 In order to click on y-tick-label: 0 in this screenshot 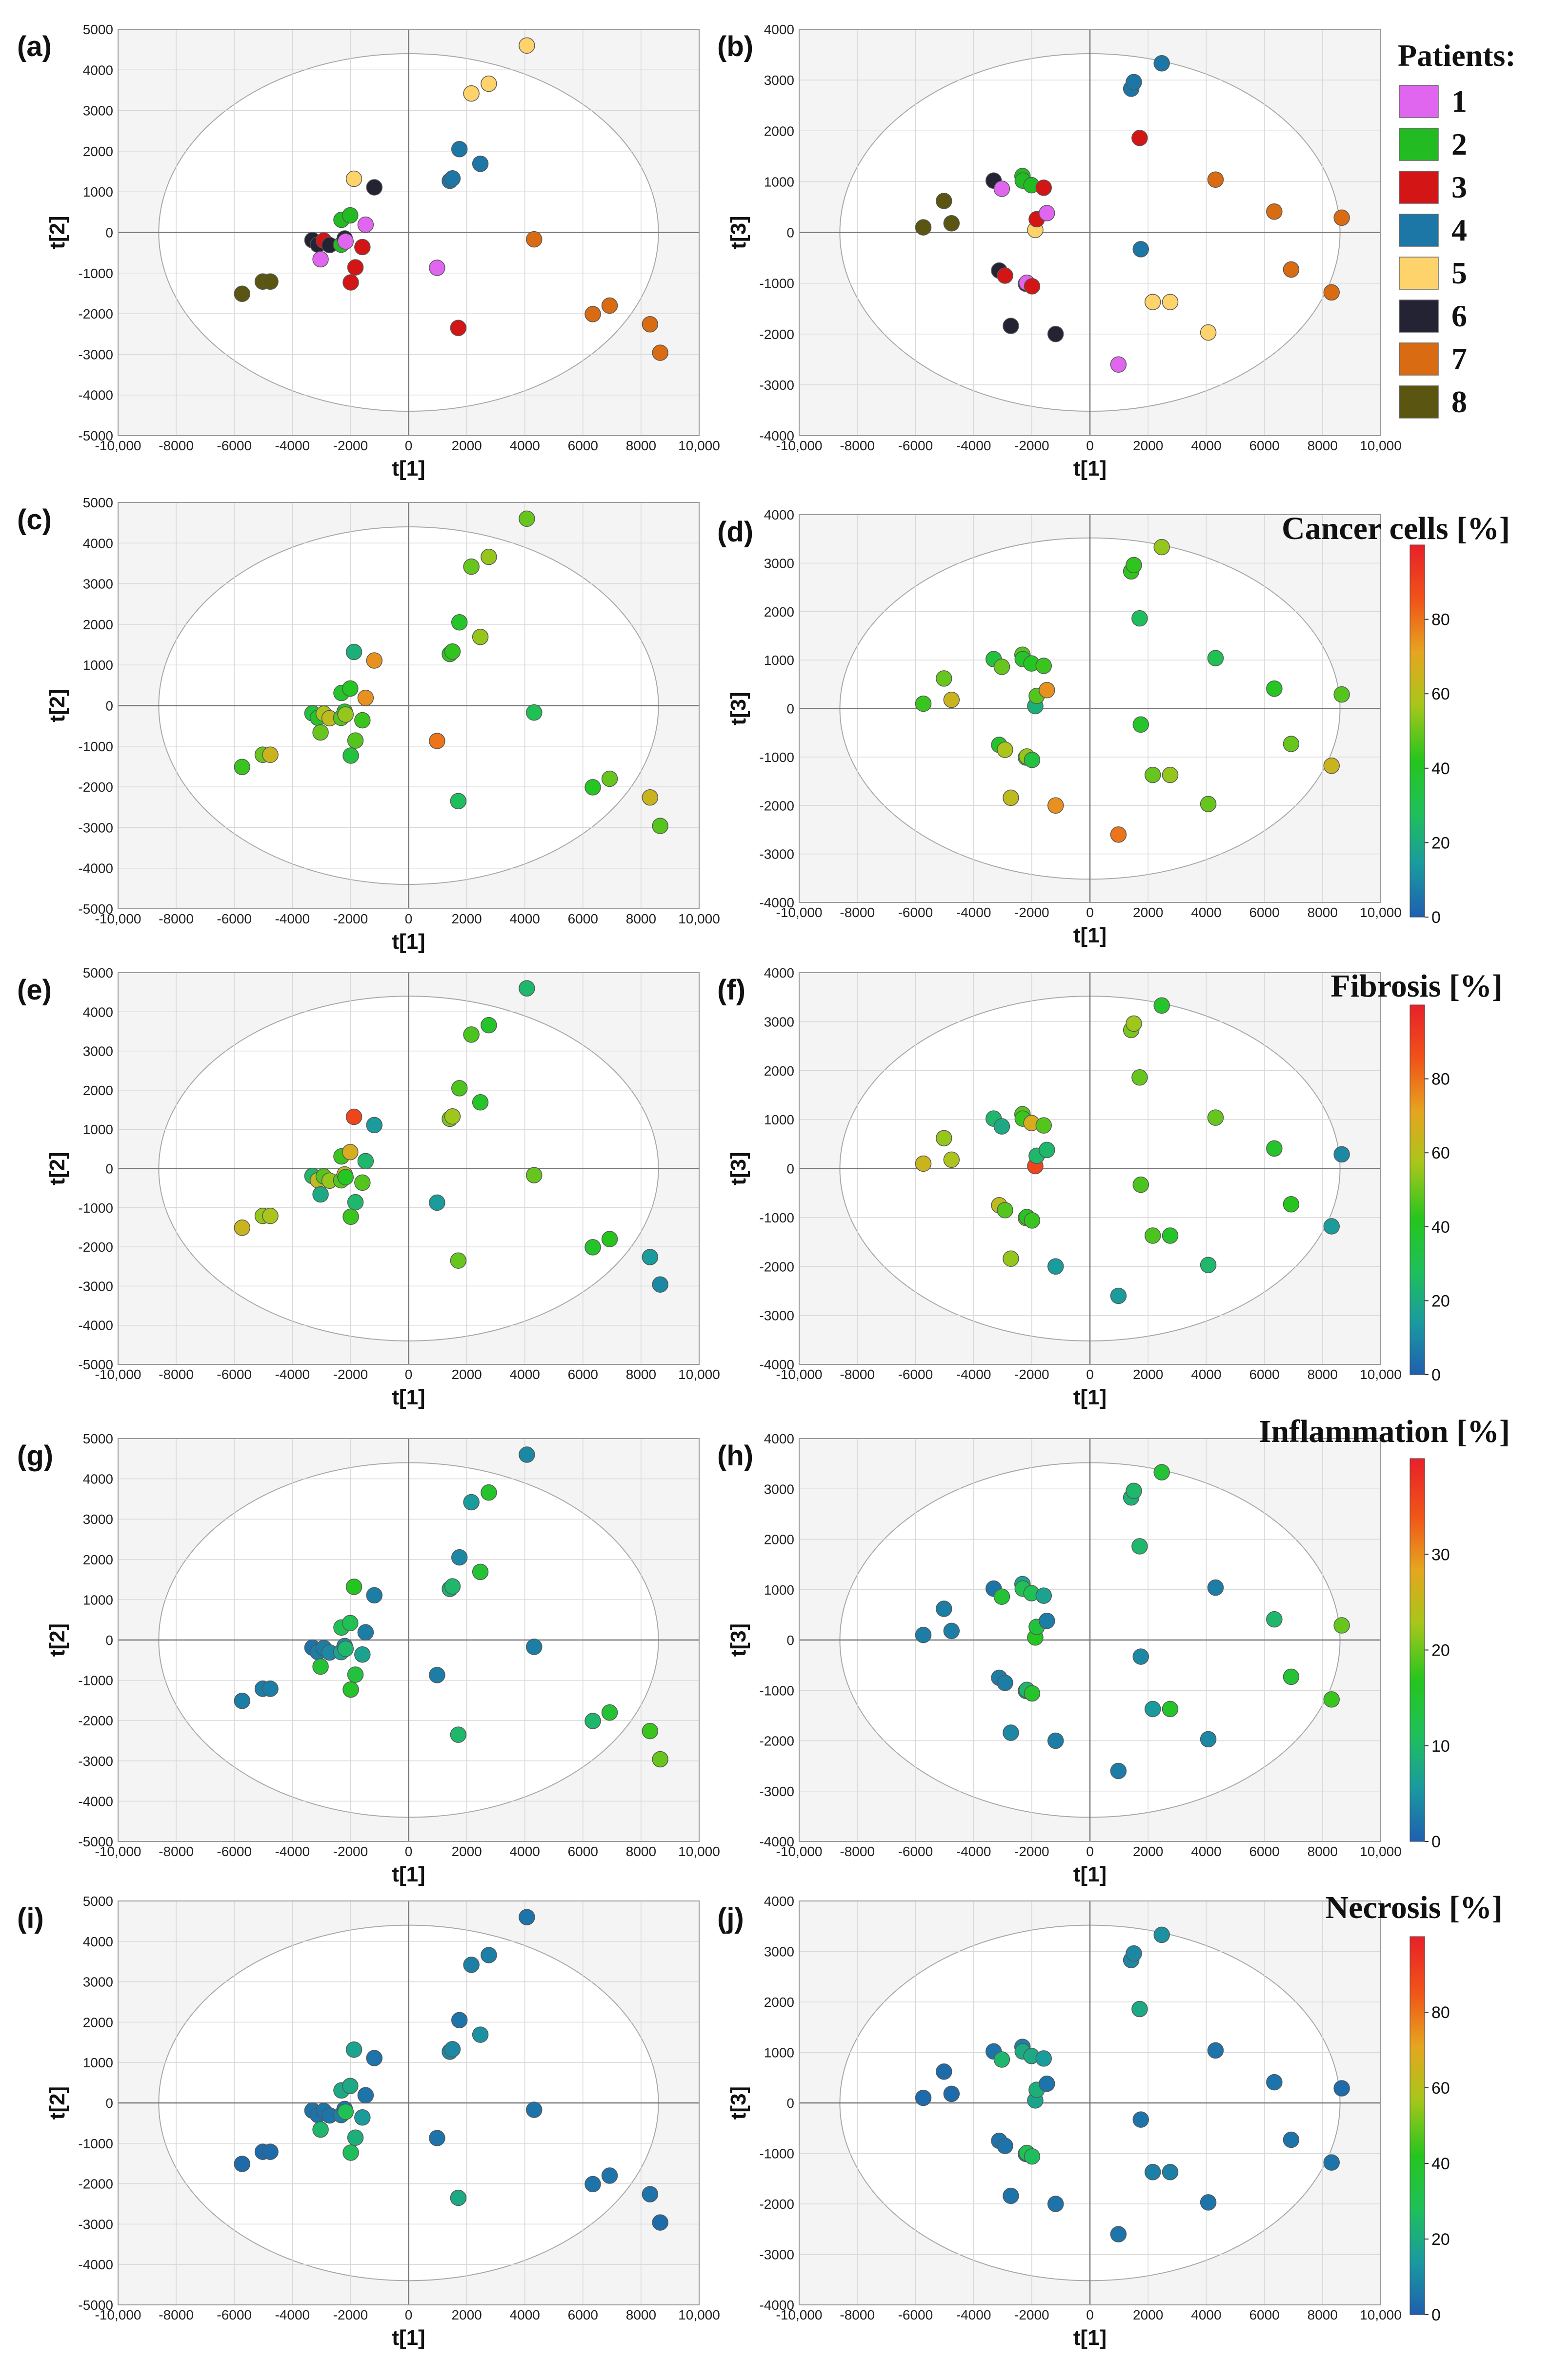, I will do `click(109, 1640)`.